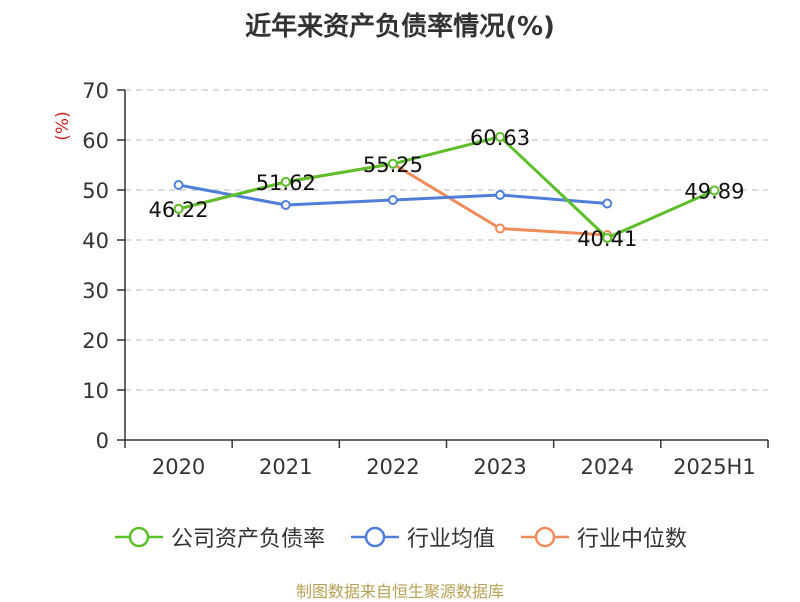 Image resolution: width=800 pixels, height=602 pixels. I want to click on legend-item-2: 行业均值, so click(422, 537).